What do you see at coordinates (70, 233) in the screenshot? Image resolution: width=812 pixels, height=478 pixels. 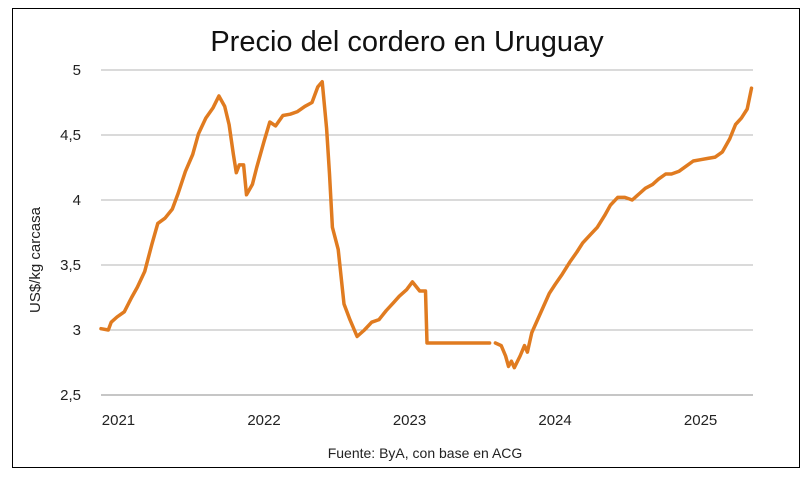 I see `y-axis-ticks: 2,5 3 3,5 4 4,5 5` at bounding box center [70, 233].